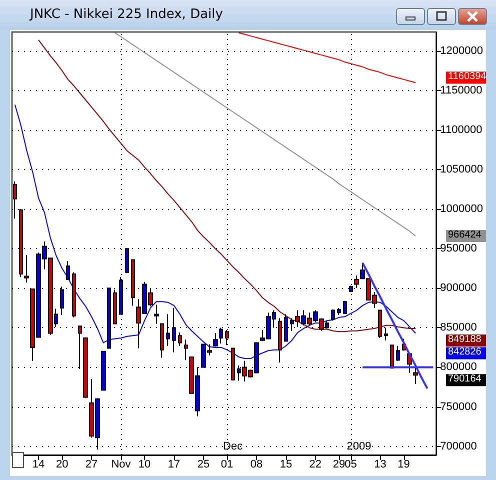  What do you see at coordinates (465, 339) in the screenshot?
I see `text: 849188` at bounding box center [465, 339].